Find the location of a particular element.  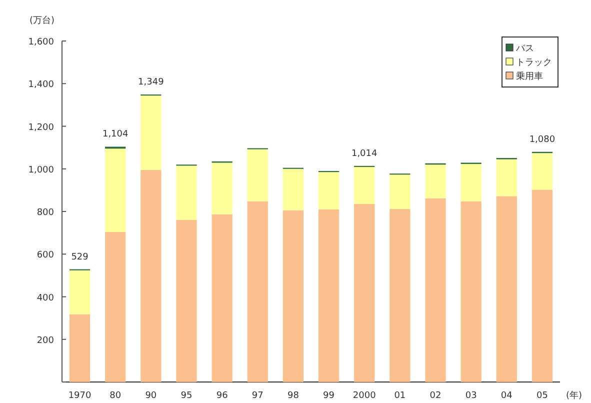

y-tick-label: 1,400 is located at coordinates (41, 85).